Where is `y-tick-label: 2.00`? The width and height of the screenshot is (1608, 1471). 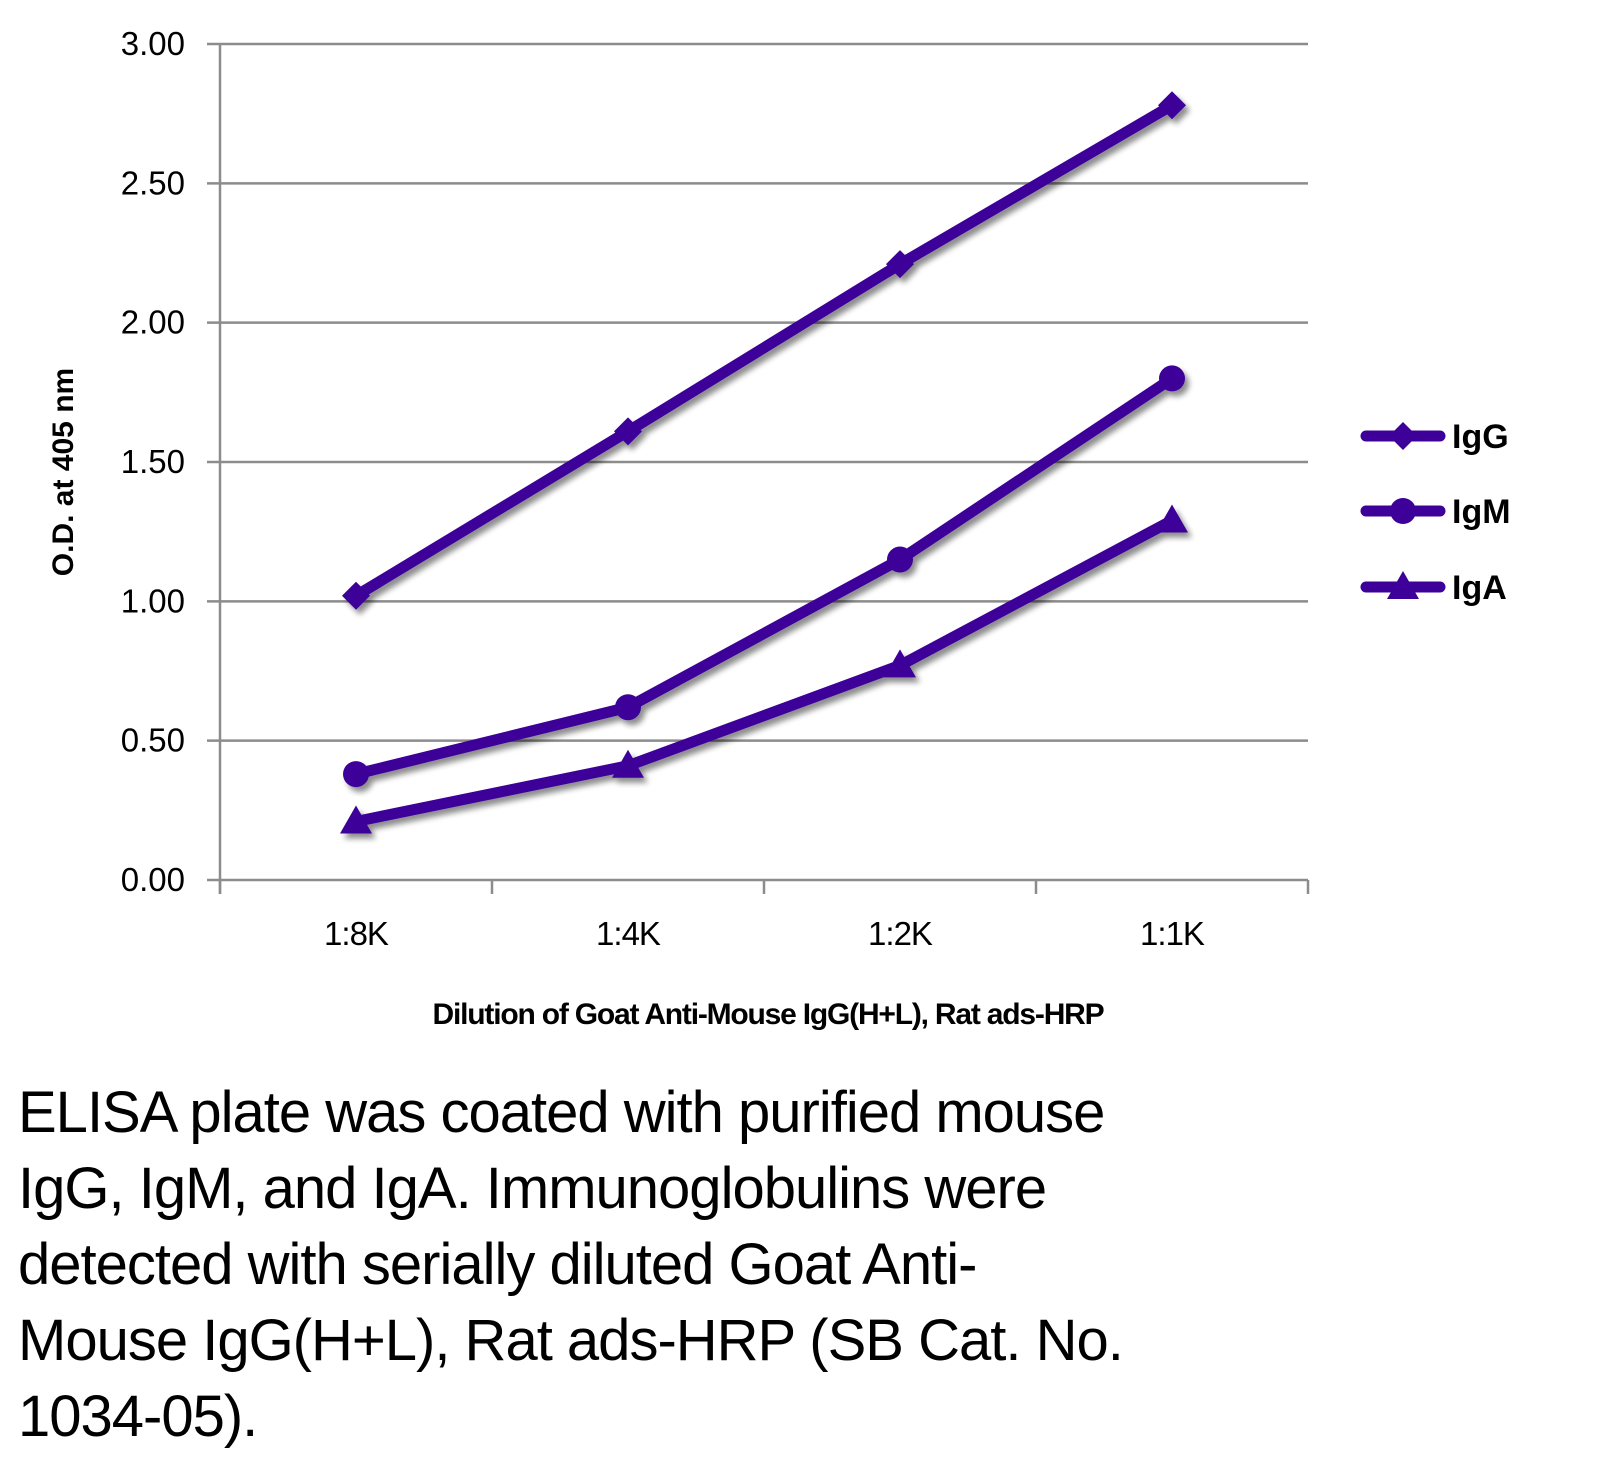 y-tick-label: 2.00 is located at coordinates (153, 322).